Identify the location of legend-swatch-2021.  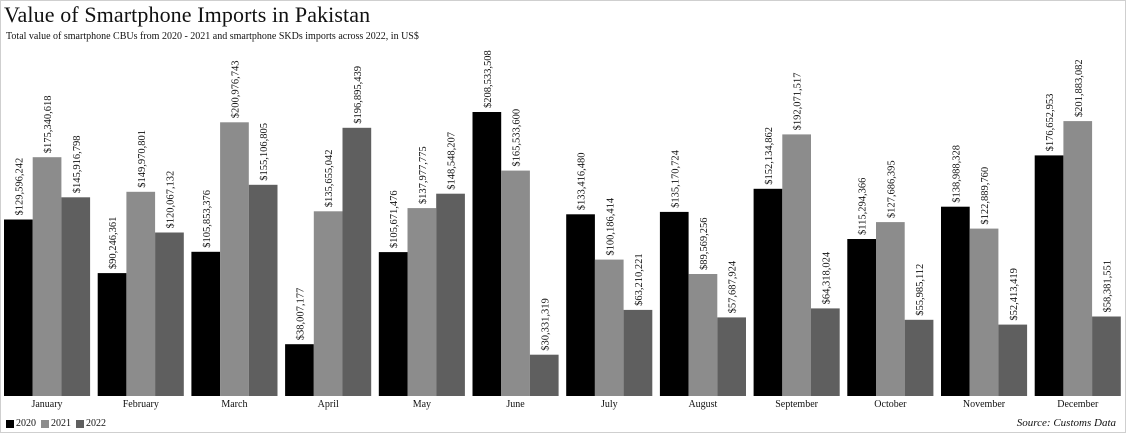
(45, 423).